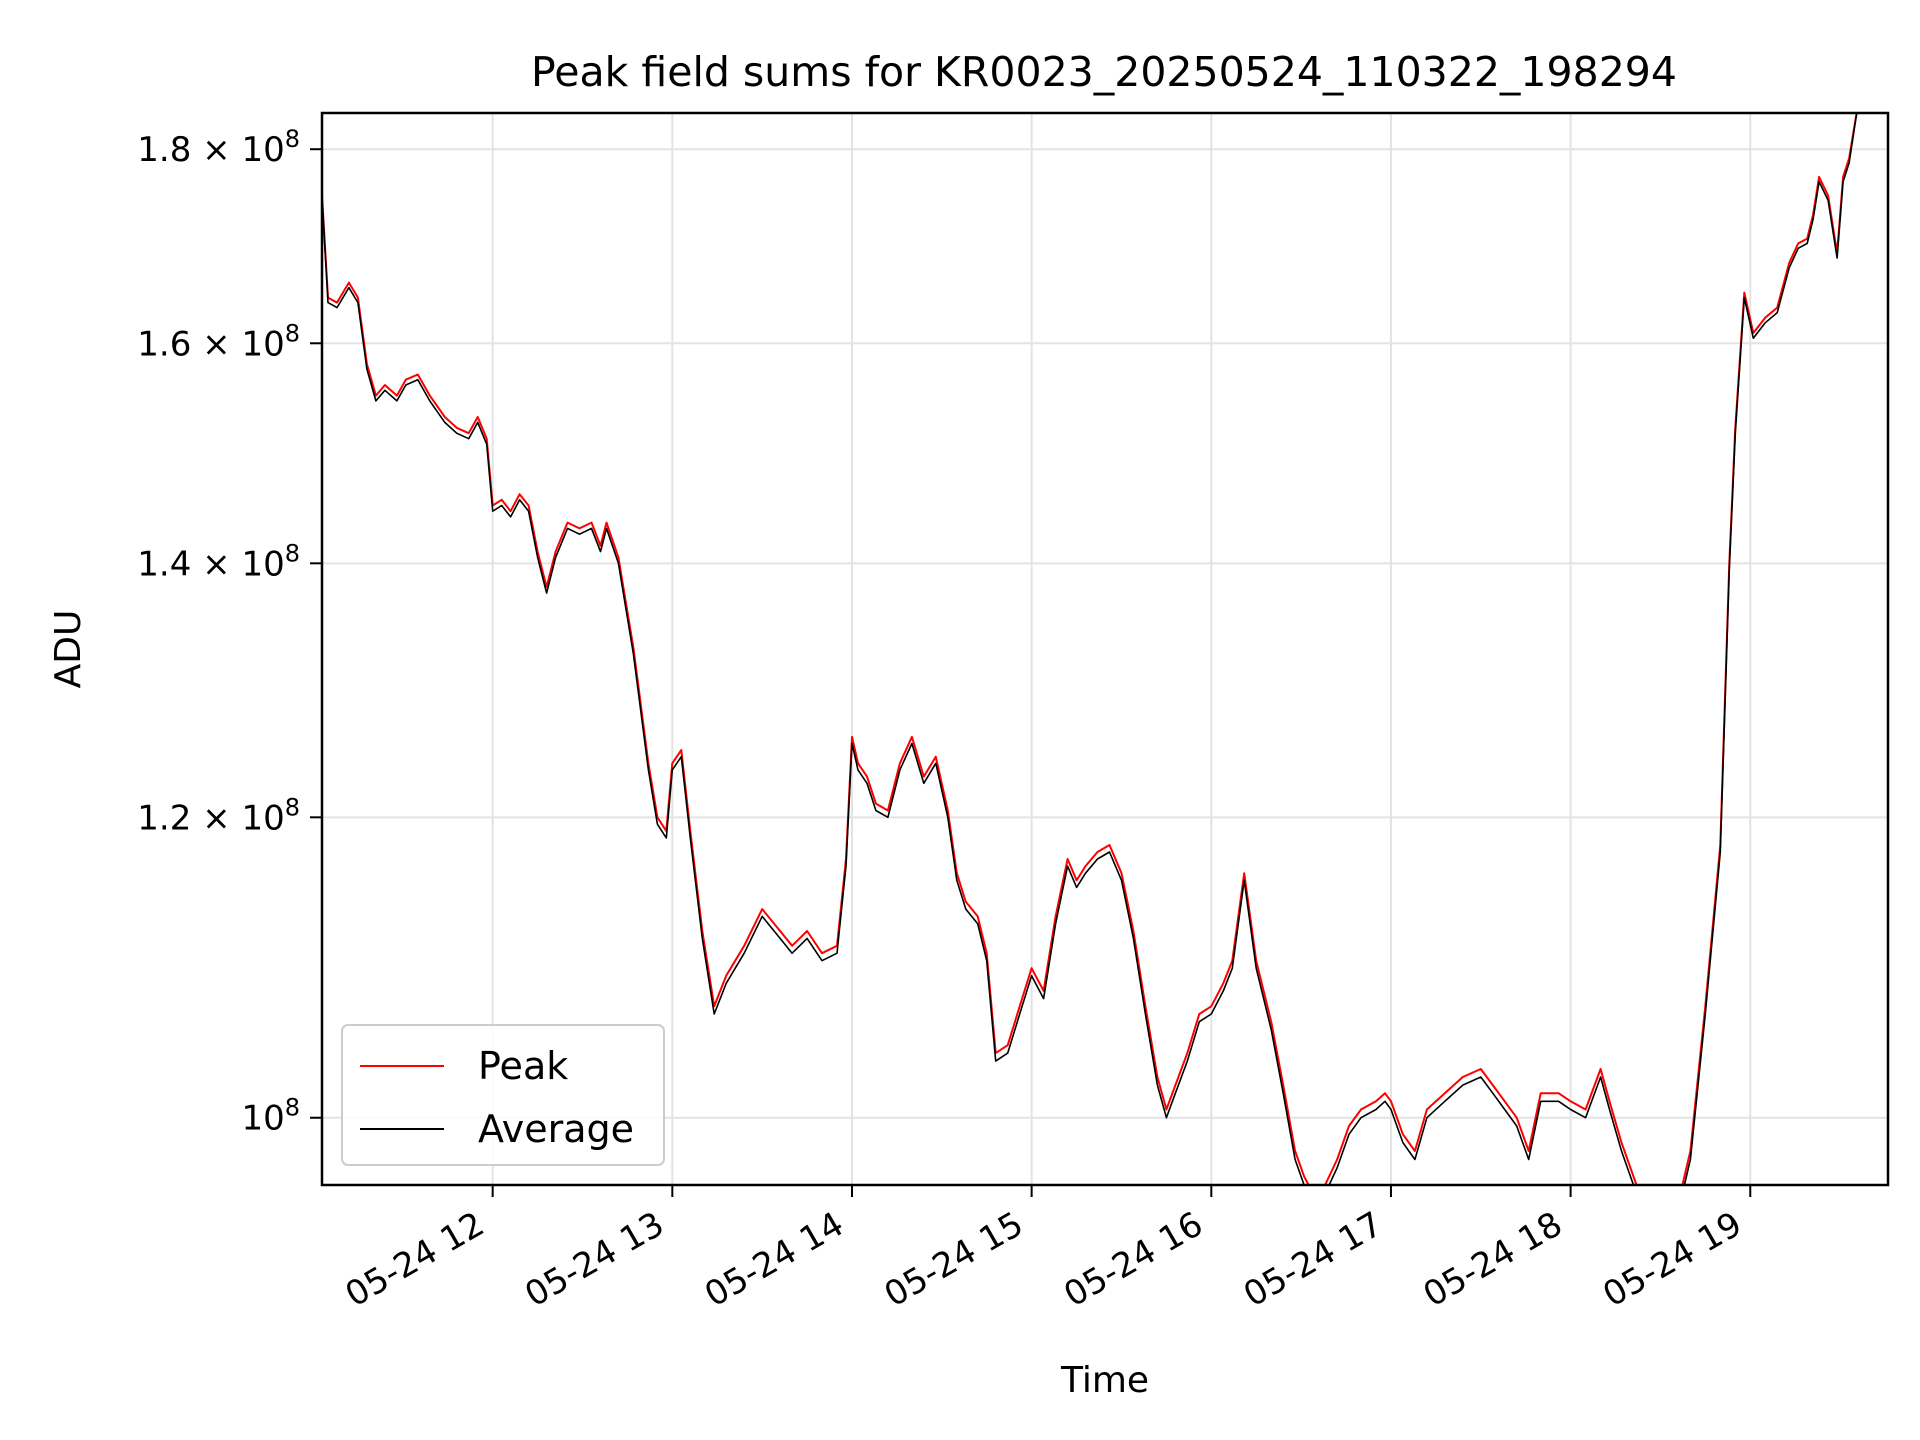  I want to click on y-tick-label: 1.8 × 10⁸, so click(218, 147).